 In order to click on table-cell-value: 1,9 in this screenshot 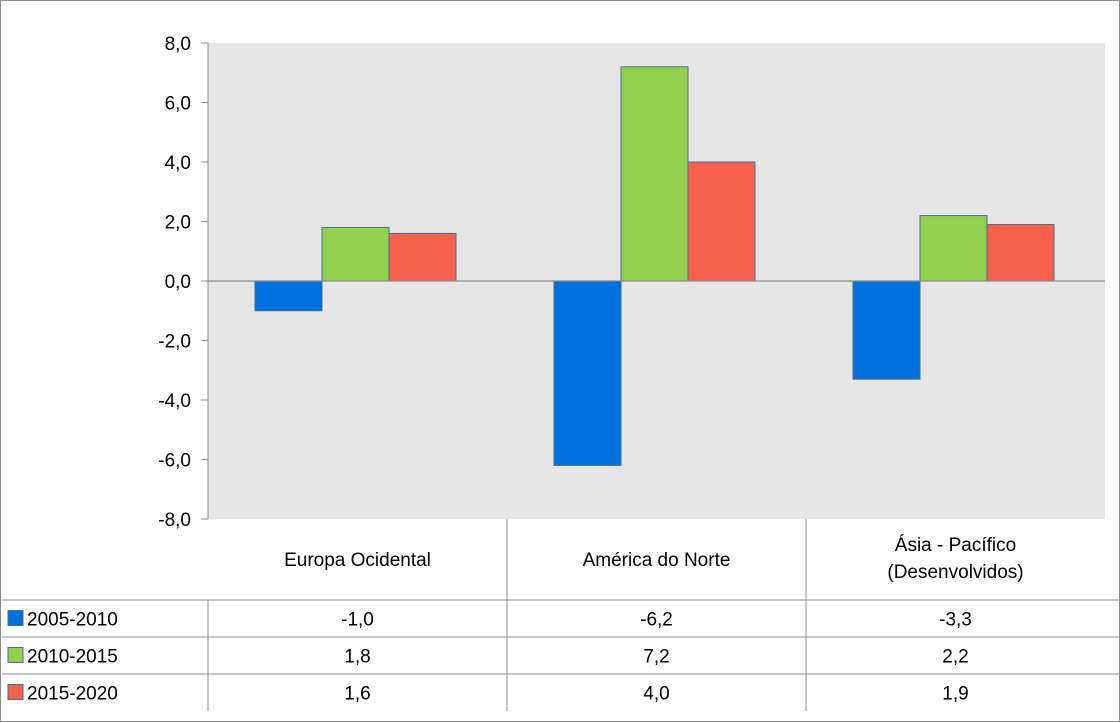, I will do `click(955, 694)`.